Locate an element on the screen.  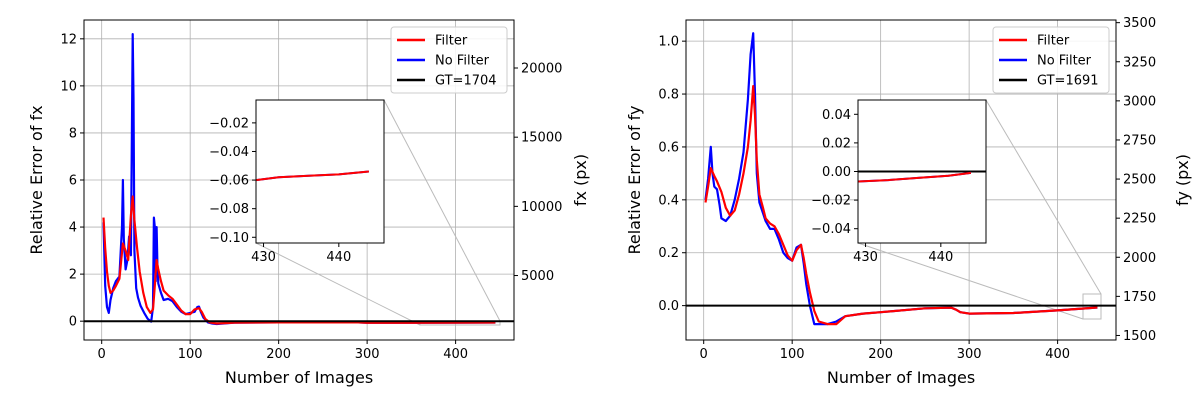
y-axis-label: Relative Error of fy is located at coordinates (634, 179).